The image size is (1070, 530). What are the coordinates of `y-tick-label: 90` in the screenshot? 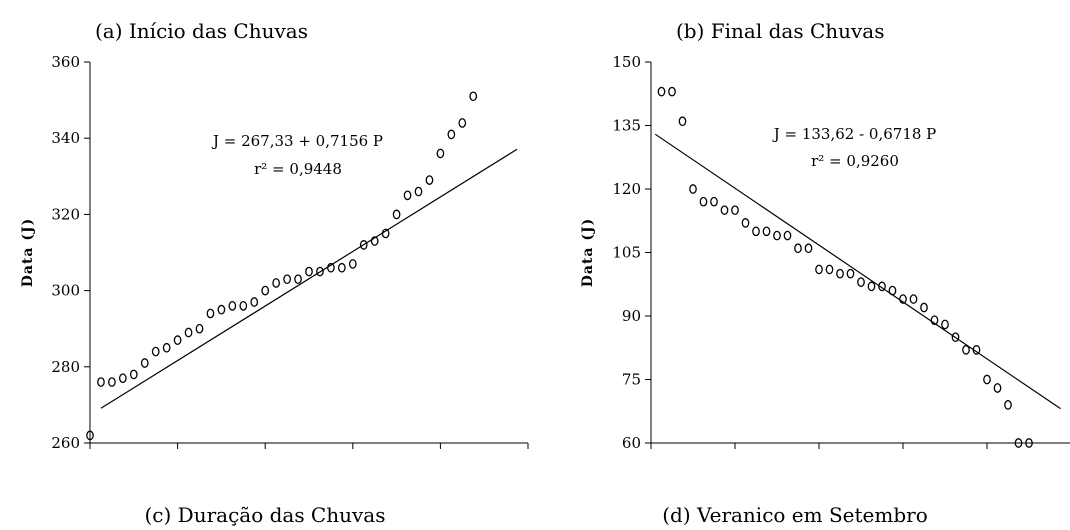 It's located at (631, 316).